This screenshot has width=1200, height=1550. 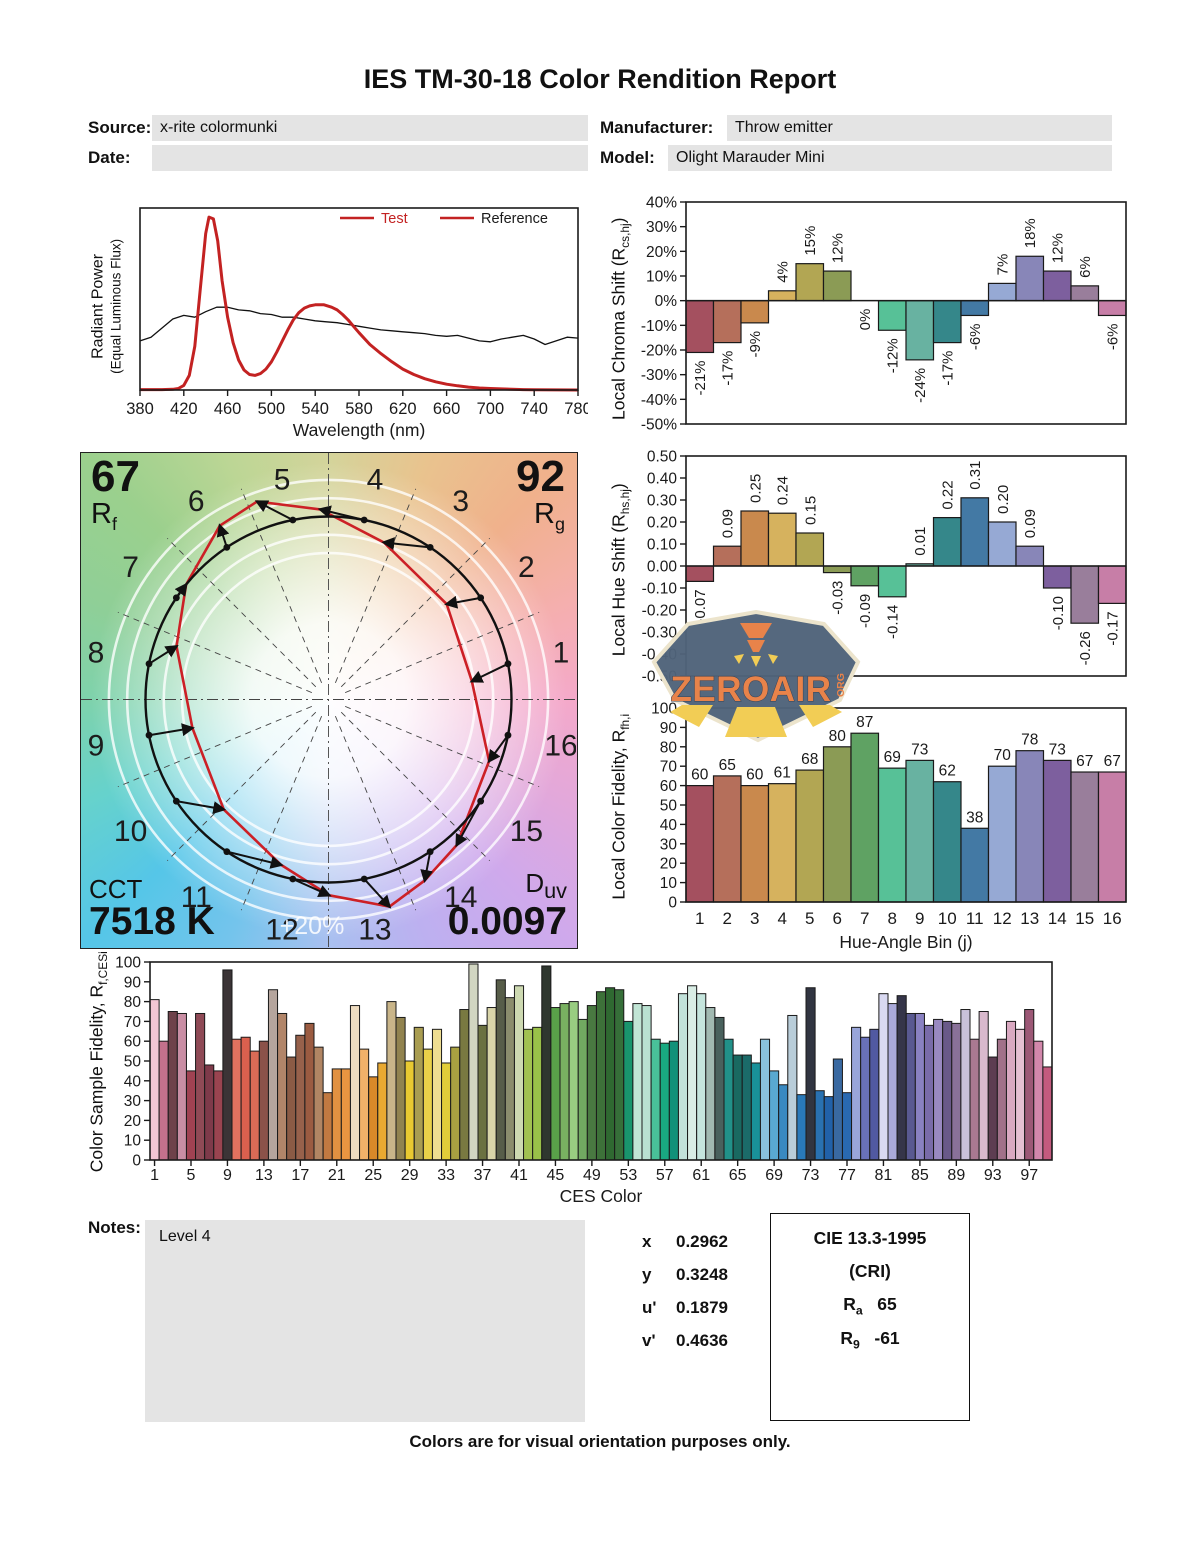 I want to click on svg-text: 12, so click(x=1002, y=918).